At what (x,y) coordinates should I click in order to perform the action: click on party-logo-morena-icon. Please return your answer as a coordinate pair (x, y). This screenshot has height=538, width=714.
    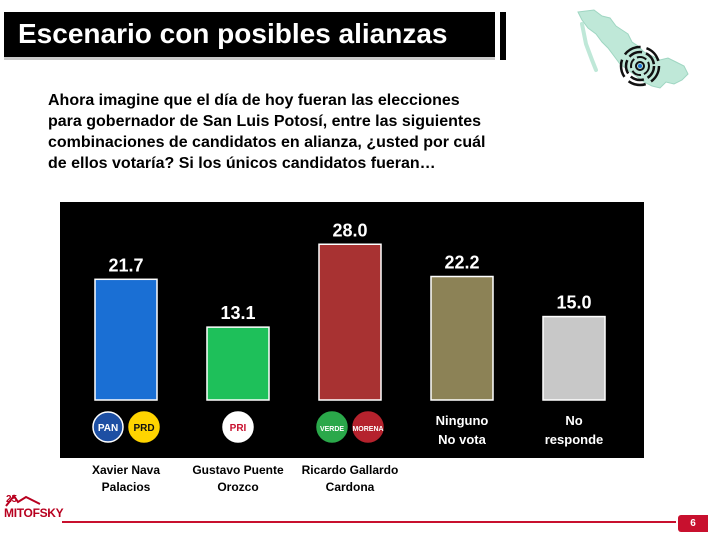
    Looking at the image, I should click on (368, 427).